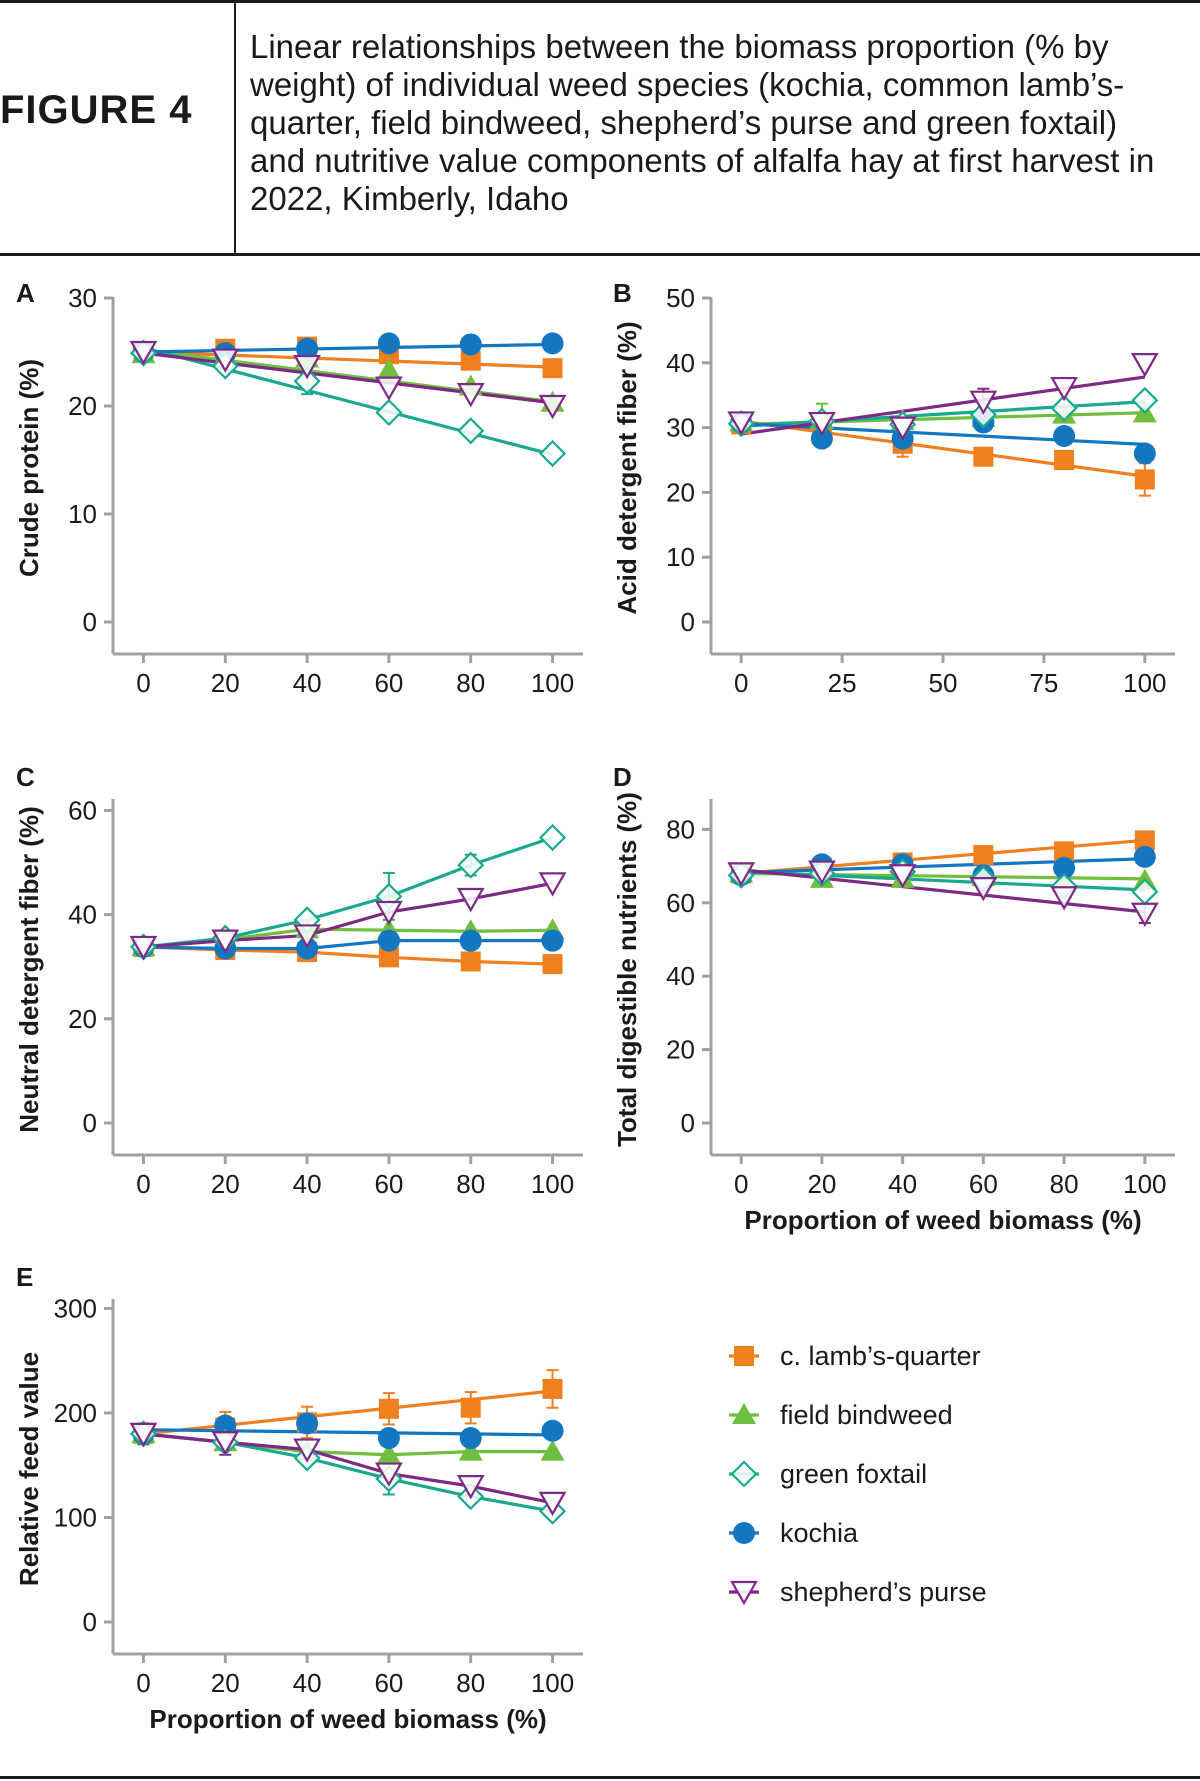  What do you see at coordinates (600, 254) in the screenshot?
I see `header-rule` at bounding box center [600, 254].